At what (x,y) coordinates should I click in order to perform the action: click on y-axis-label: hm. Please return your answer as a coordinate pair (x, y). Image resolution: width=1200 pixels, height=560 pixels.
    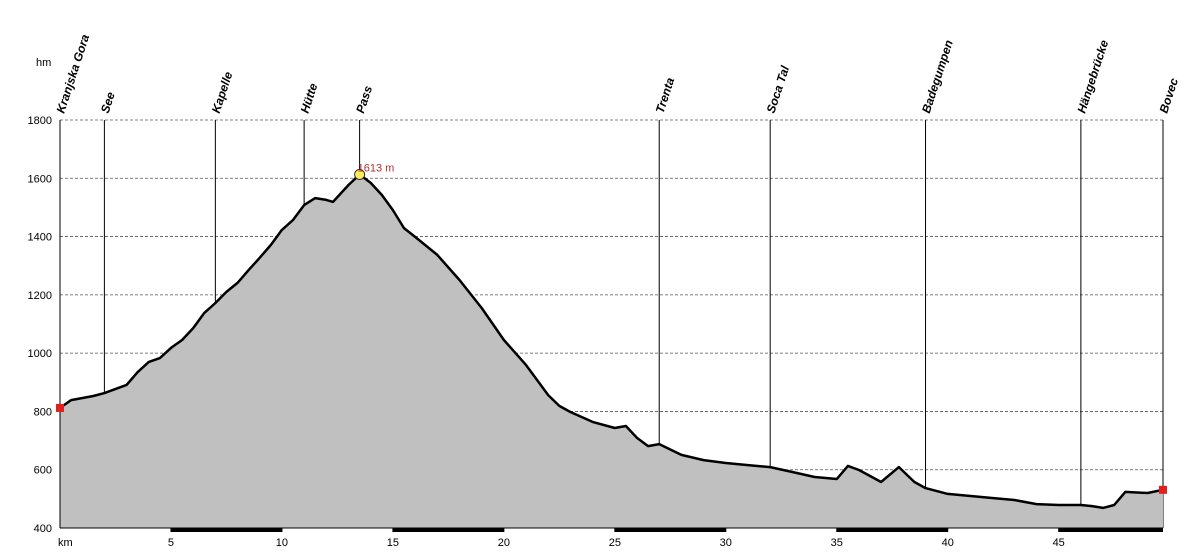
    Looking at the image, I should click on (43, 63).